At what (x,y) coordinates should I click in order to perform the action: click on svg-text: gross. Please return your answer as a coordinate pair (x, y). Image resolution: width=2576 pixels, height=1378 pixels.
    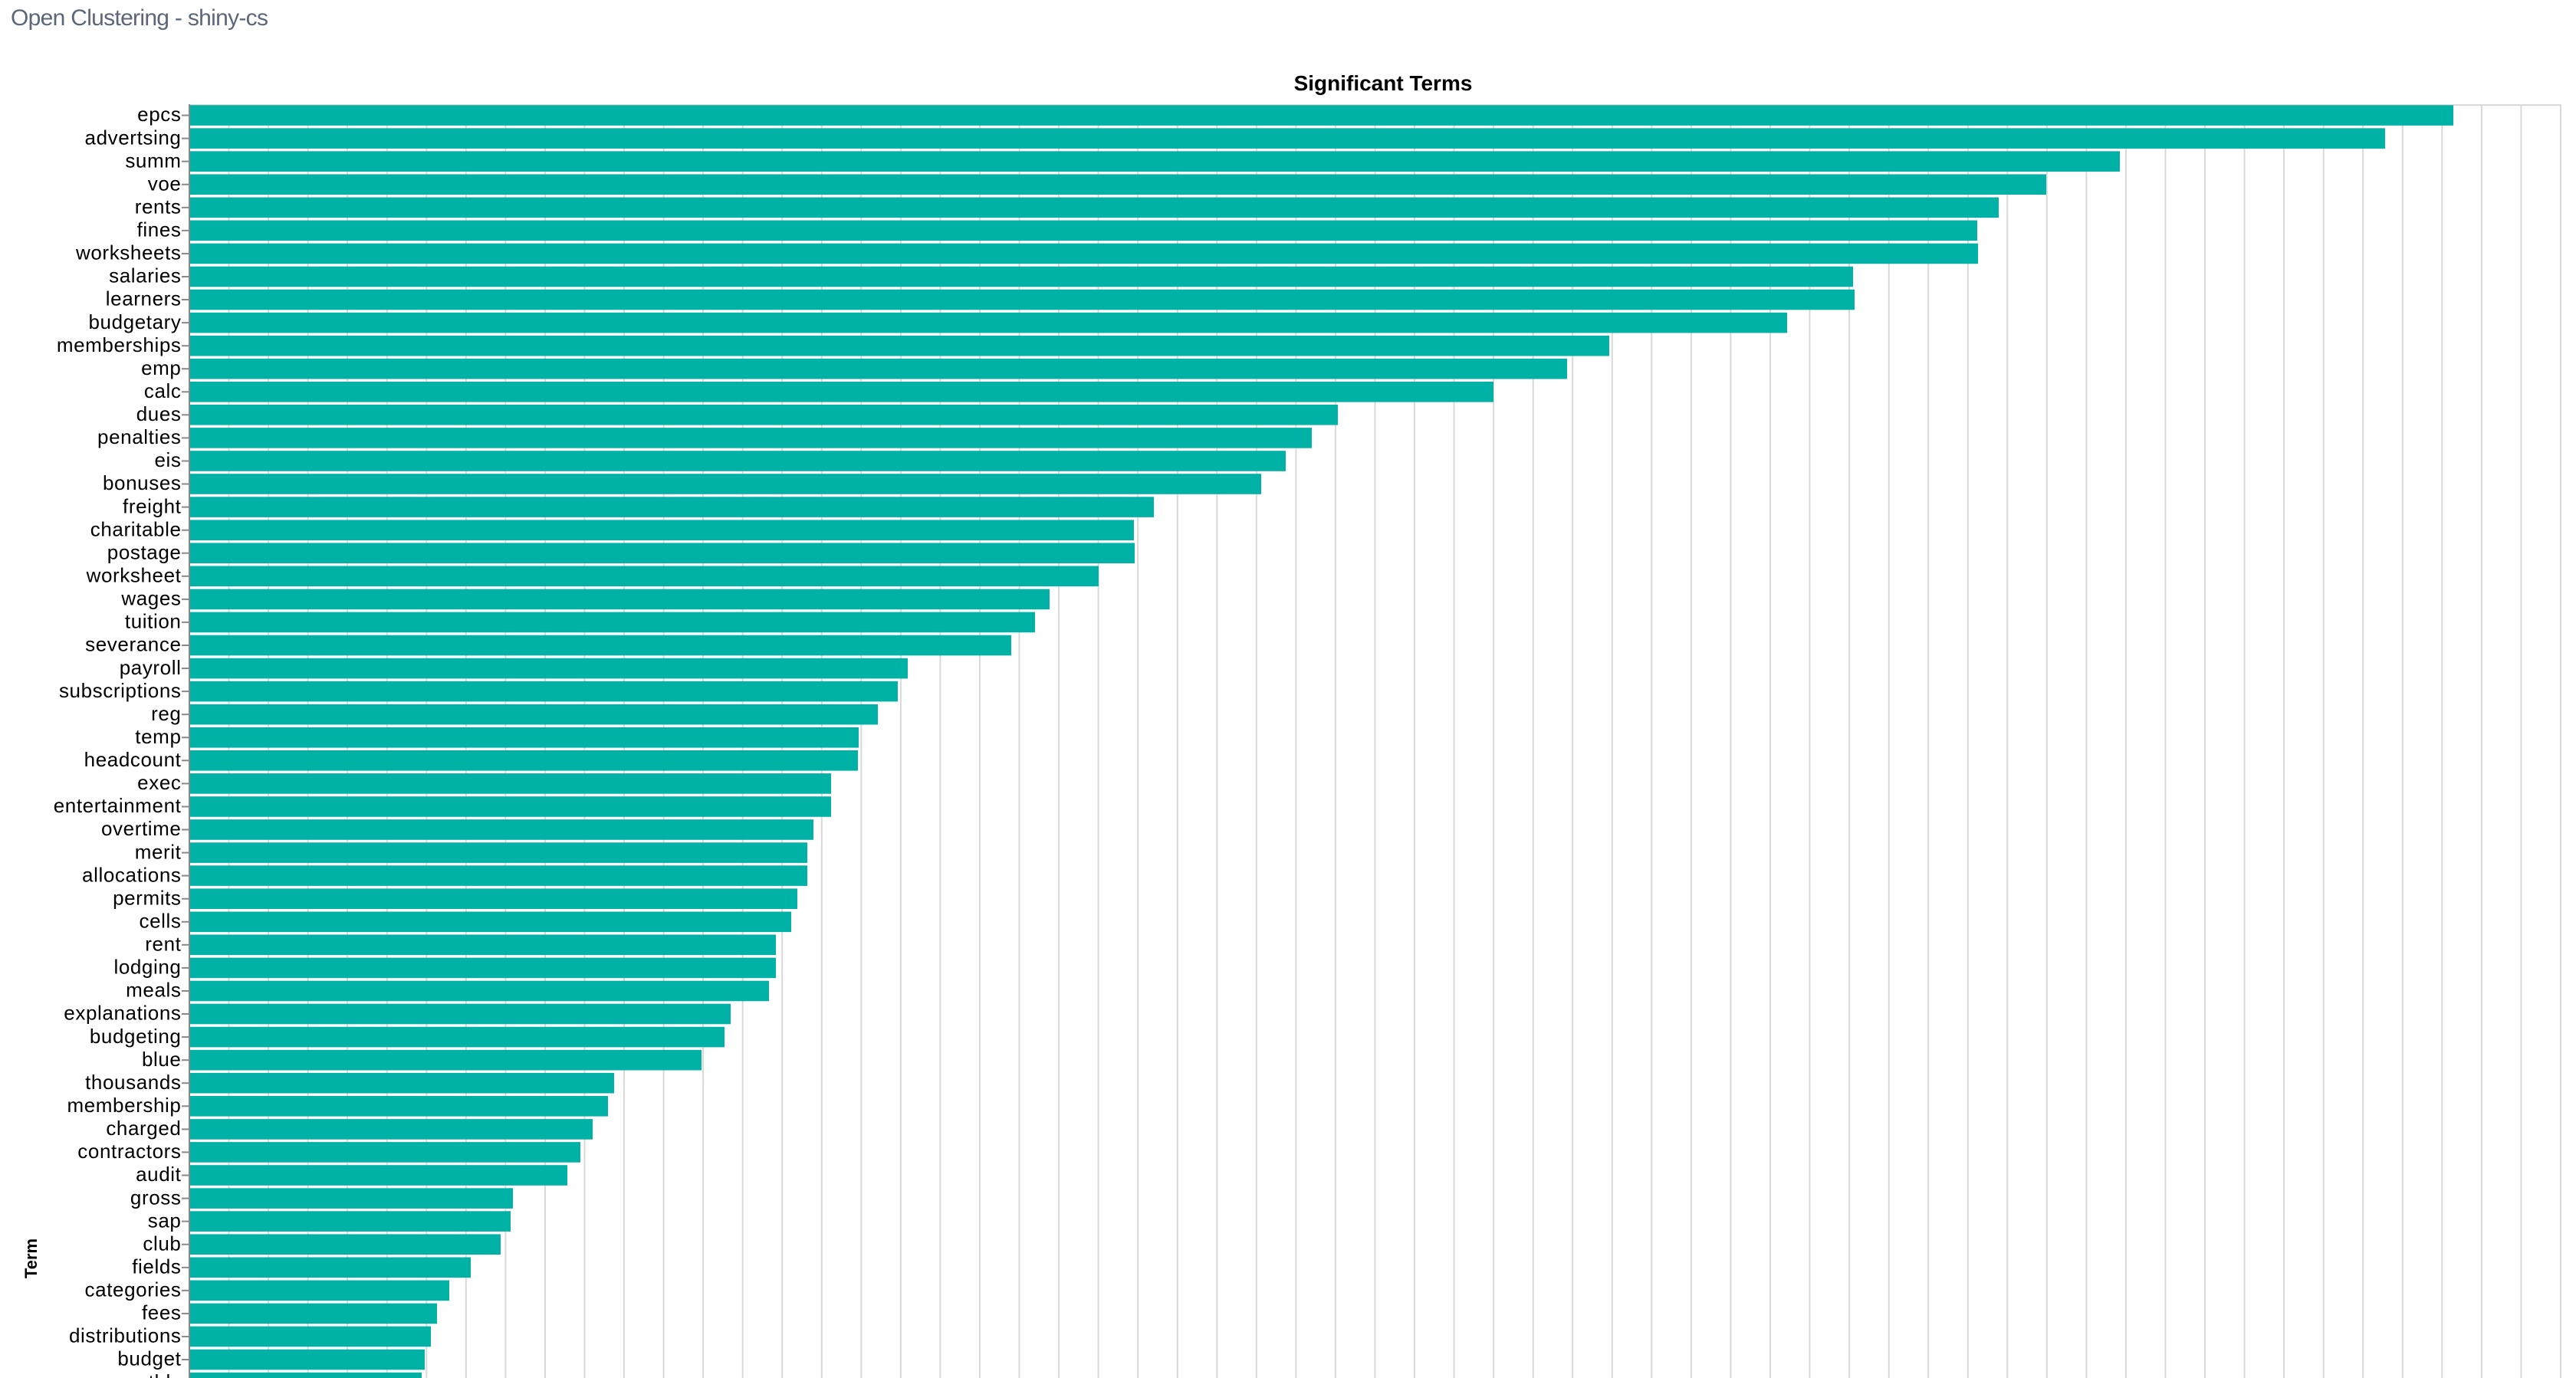
    Looking at the image, I should click on (156, 1197).